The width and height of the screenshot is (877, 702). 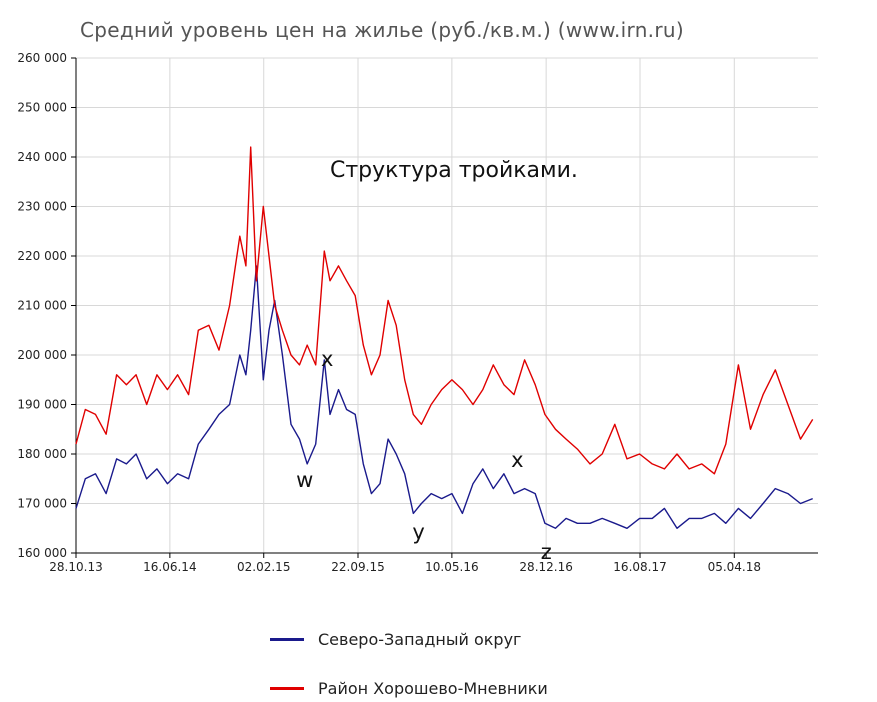 What do you see at coordinates (75, 567) in the screenshot?
I see `x-tick-label: 28.10.13` at bounding box center [75, 567].